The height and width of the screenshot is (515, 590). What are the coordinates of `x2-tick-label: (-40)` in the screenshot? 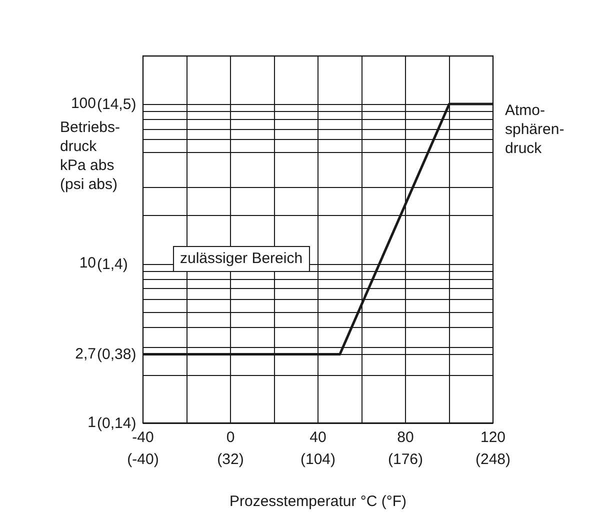 It's located at (143, 459).